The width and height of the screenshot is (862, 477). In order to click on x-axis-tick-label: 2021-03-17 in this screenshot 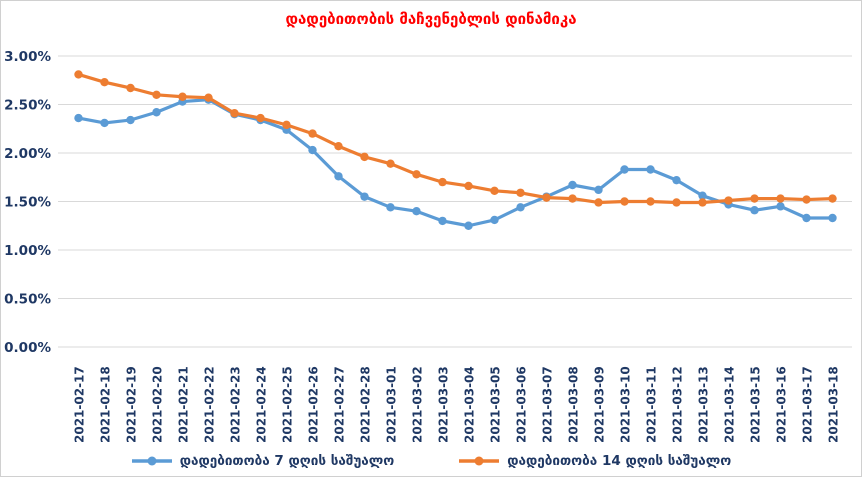, I will do `click(808, 404)`.